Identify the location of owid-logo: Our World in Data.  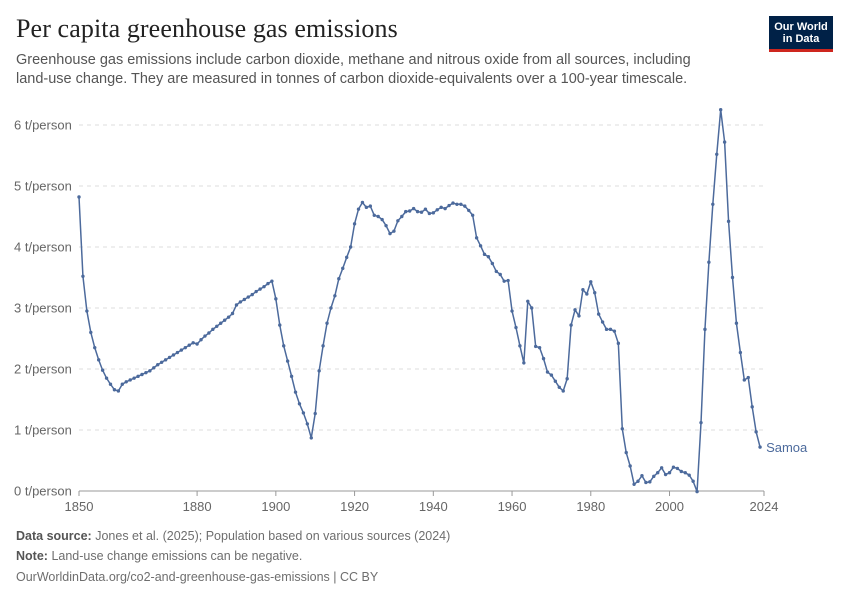
(801, 34).